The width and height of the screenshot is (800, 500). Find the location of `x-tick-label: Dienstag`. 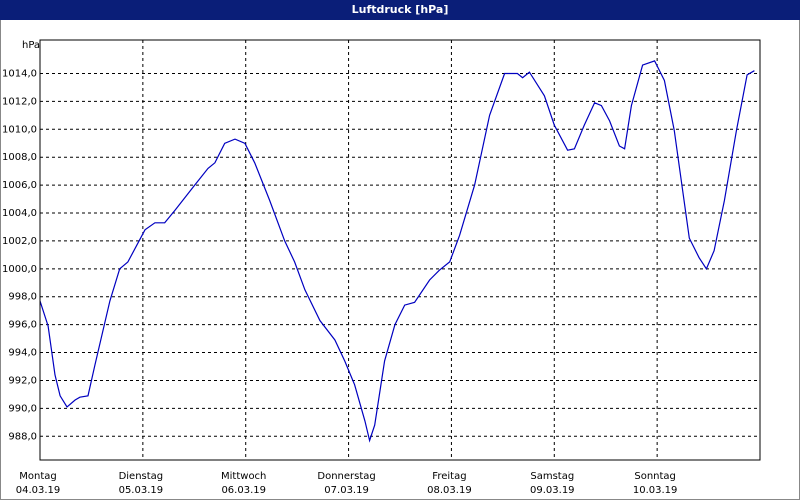

x-tick-label: Dienstag is located at coordinates (141, 476).